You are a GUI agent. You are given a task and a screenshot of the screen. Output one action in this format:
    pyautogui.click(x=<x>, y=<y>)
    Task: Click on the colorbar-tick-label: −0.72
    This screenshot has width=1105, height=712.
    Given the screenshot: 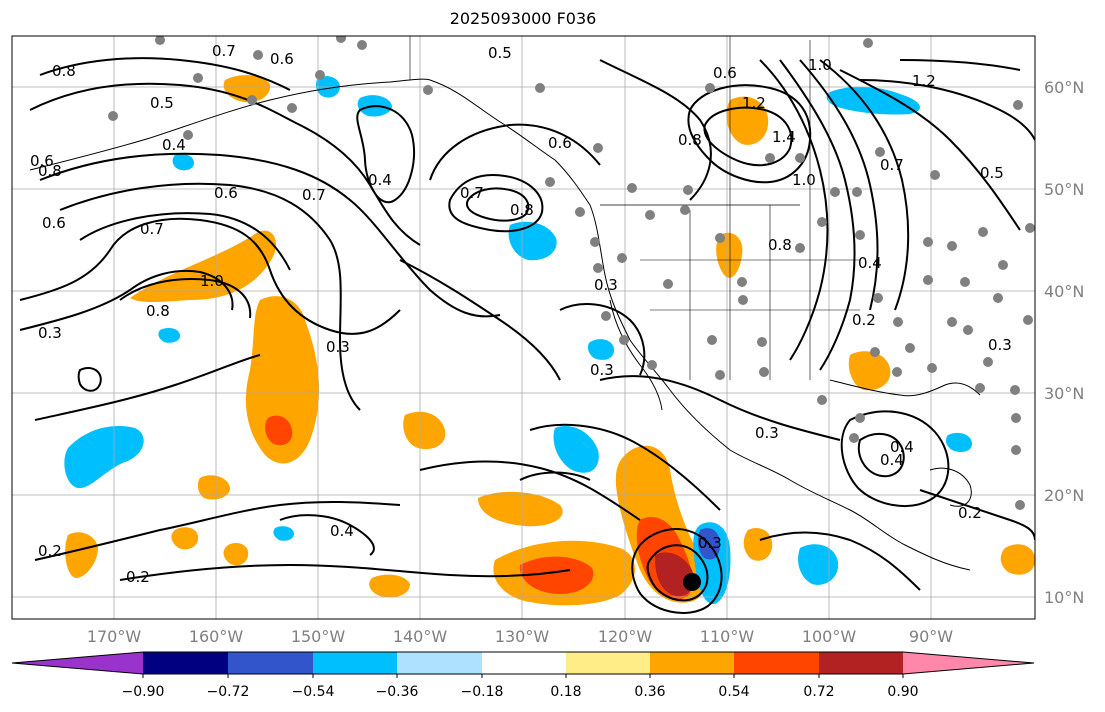 What is the action you would take?
    pyautogui.click(x=228, y=692)
    